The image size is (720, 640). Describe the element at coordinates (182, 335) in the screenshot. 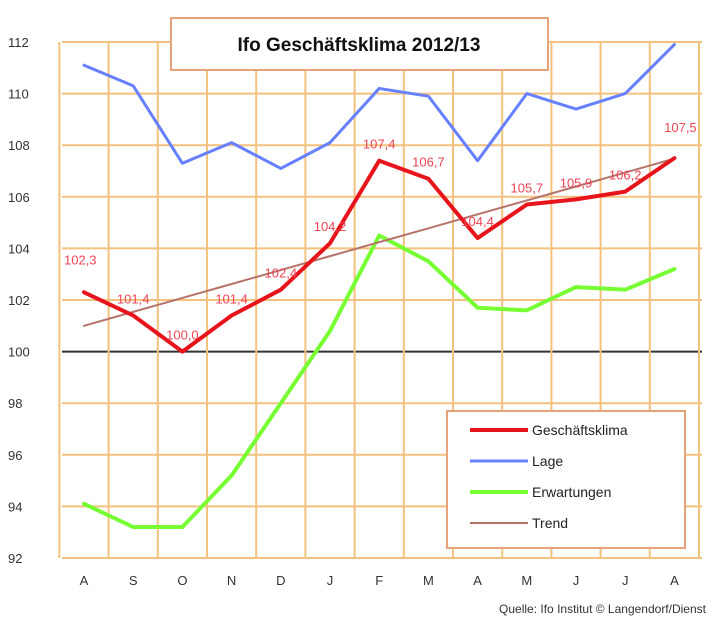

I see `data-label: 100,0` at that location.